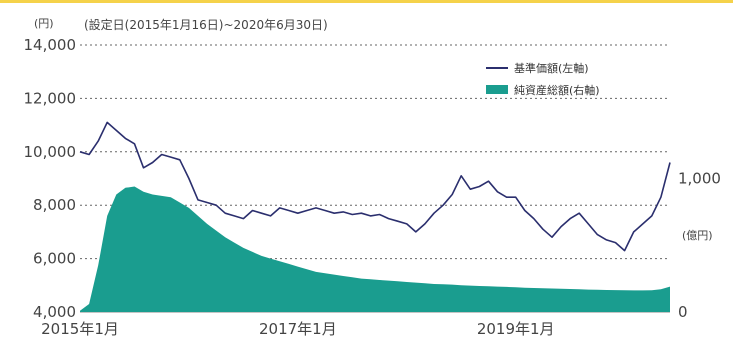 The image size is (733, 344). What do you see at coordinates (44, 23) in the screenshot?
I see `left-axis-unit: (円)` at bounding box center [44, 23].